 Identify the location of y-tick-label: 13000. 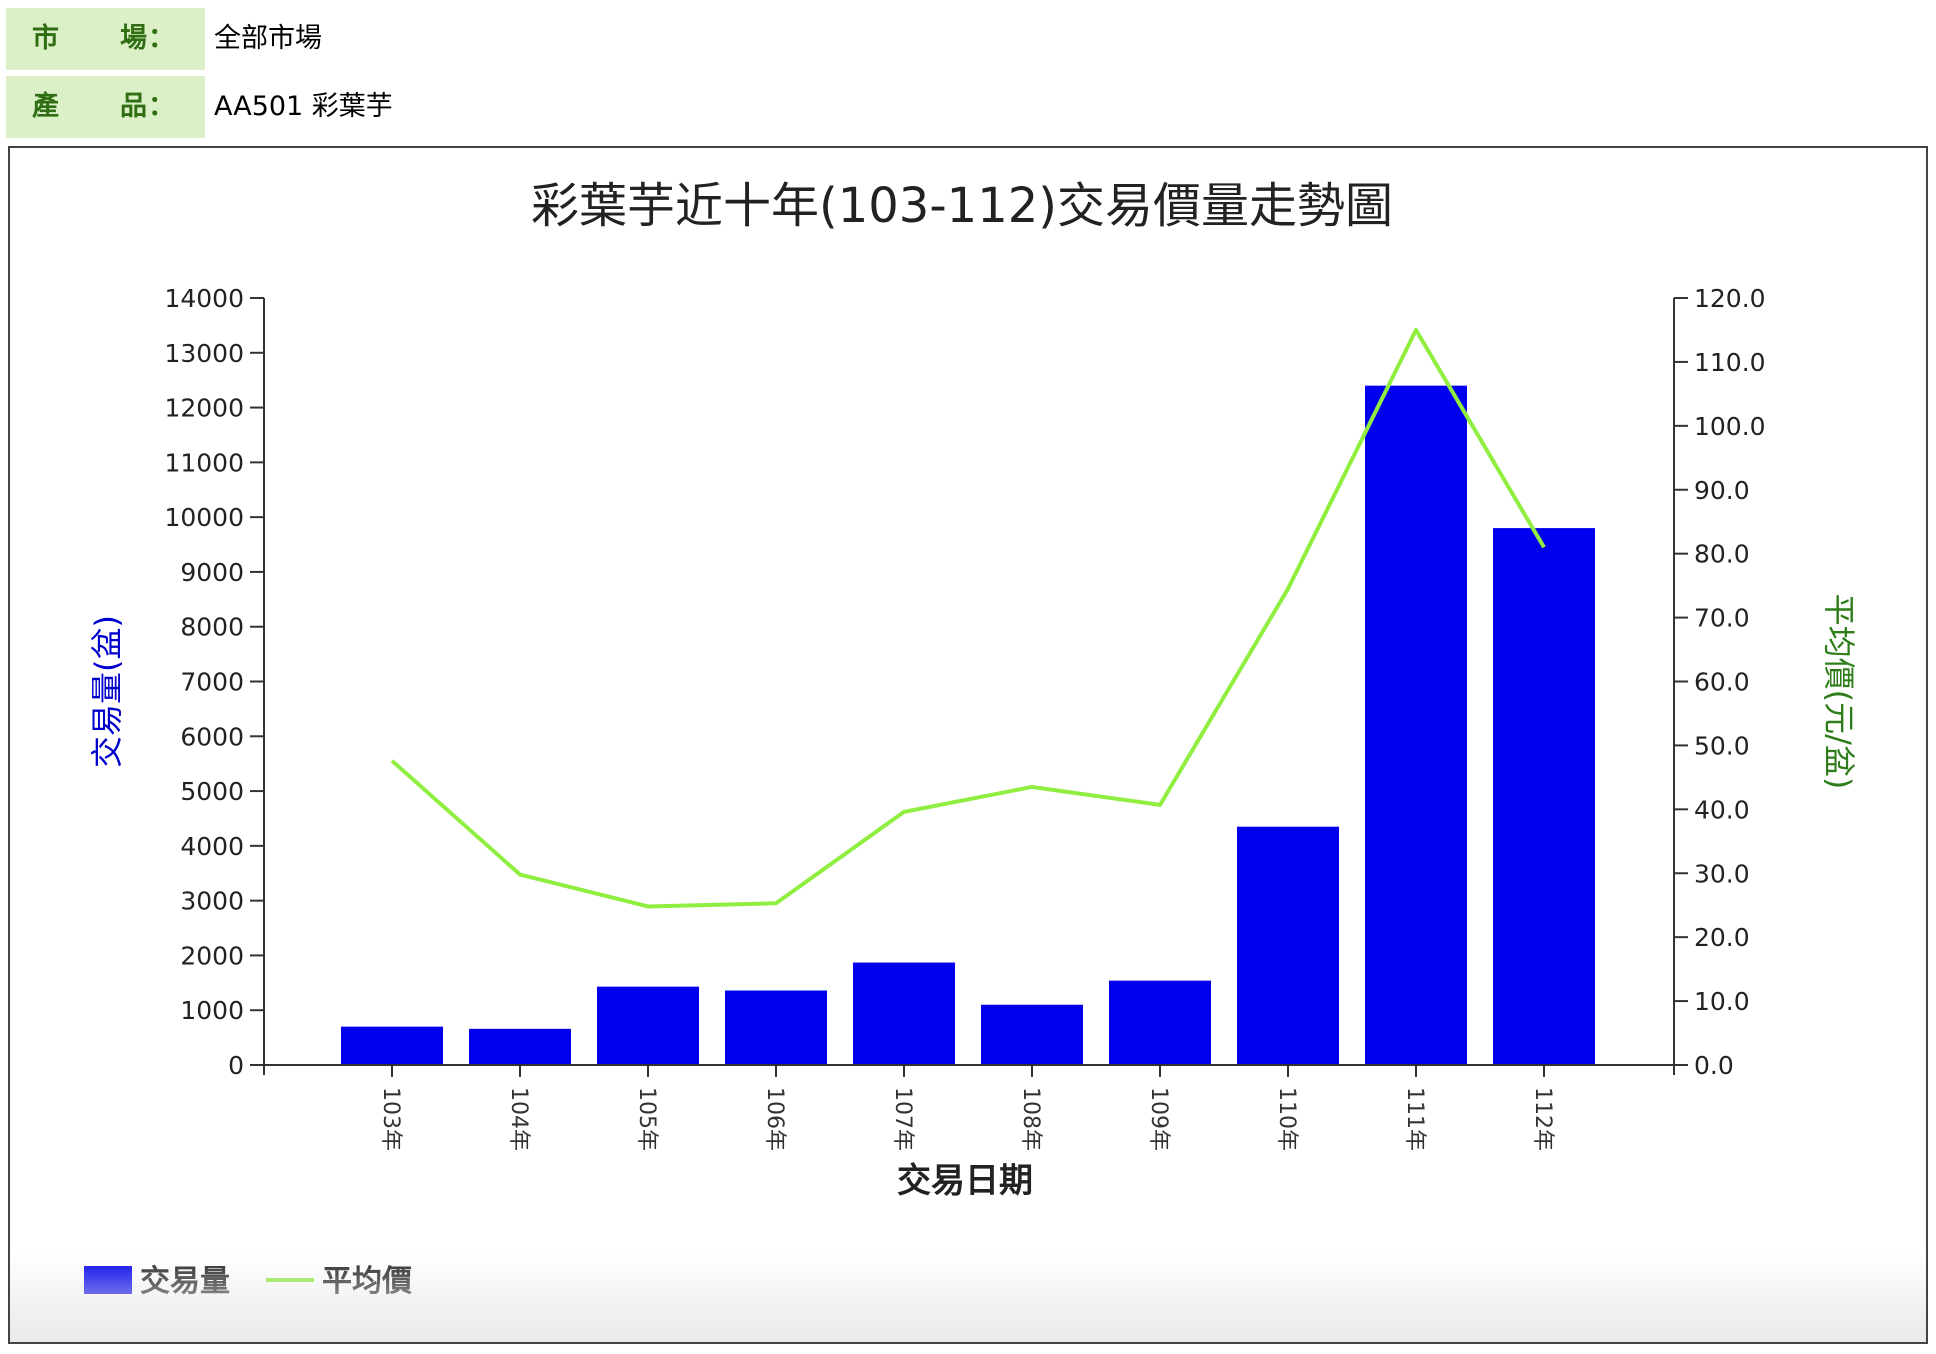
(204, 353).